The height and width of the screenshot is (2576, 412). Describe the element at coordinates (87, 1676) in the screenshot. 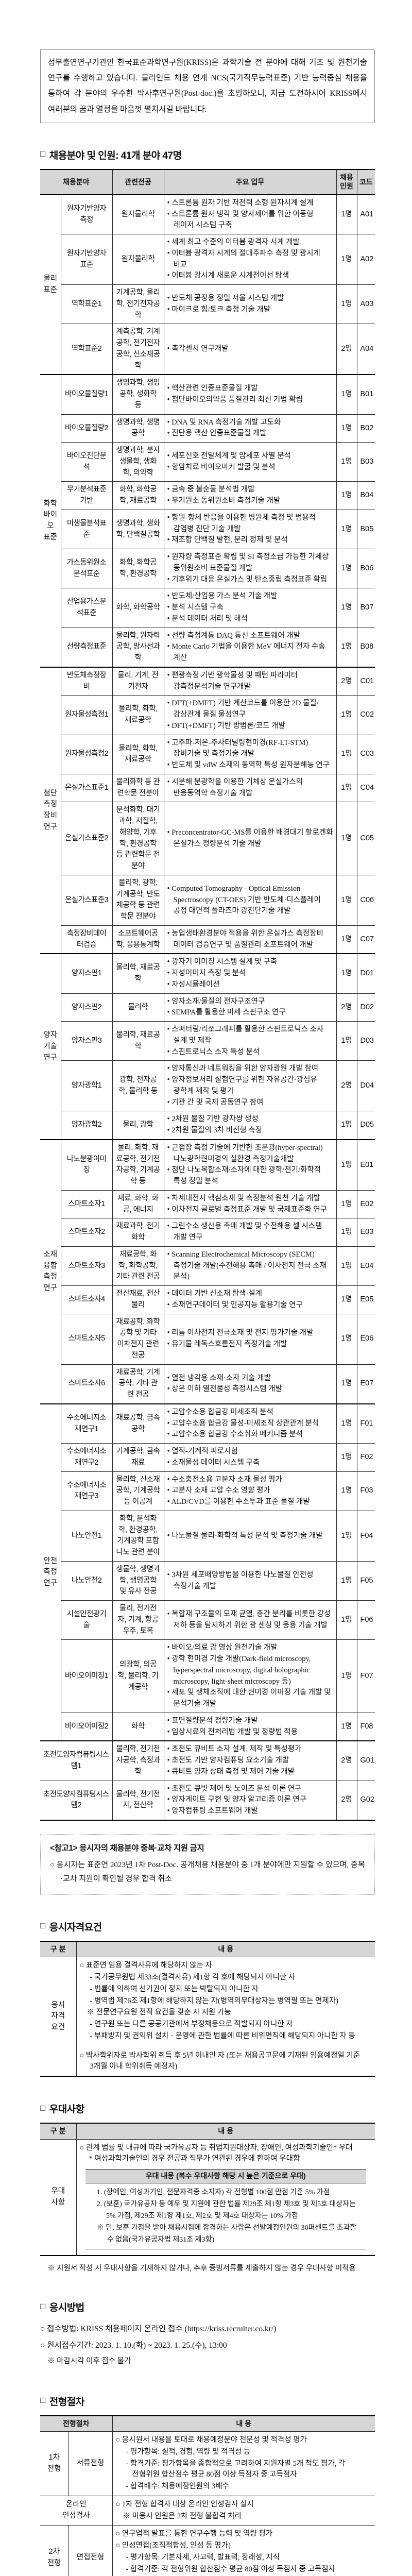

I see `field-cell: 바이오이미징1` at that location.